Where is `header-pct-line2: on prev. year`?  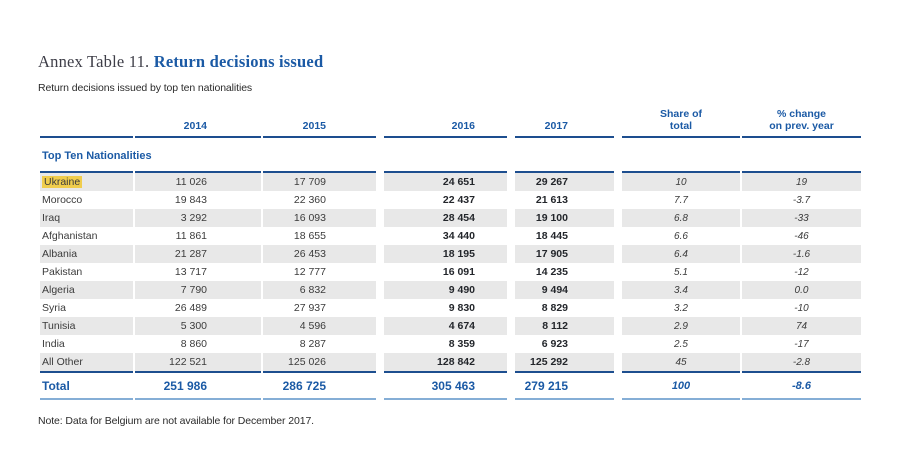
header-pct-line2: on prev. year is located at coordinates (801, 125).